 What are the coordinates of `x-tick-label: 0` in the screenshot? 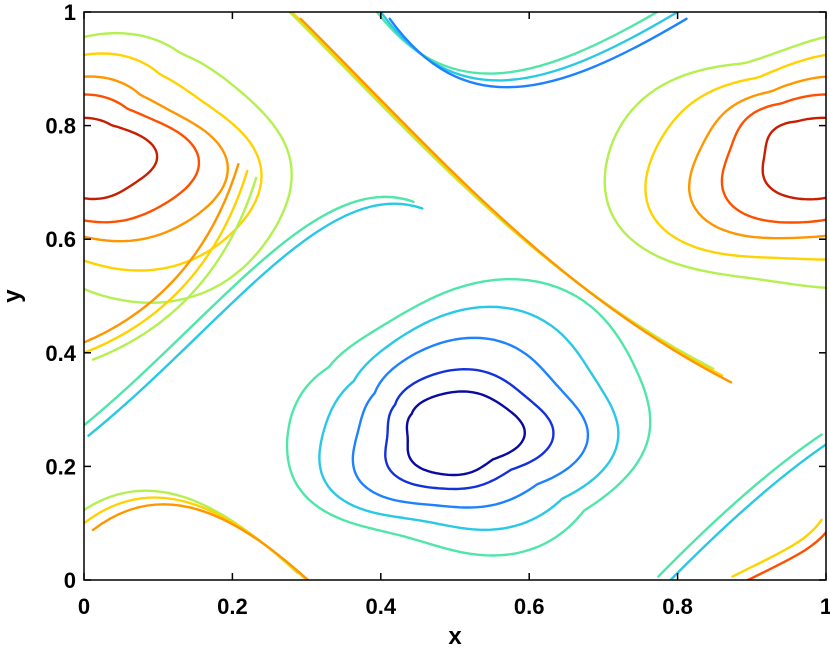 It's located at (84, 606).